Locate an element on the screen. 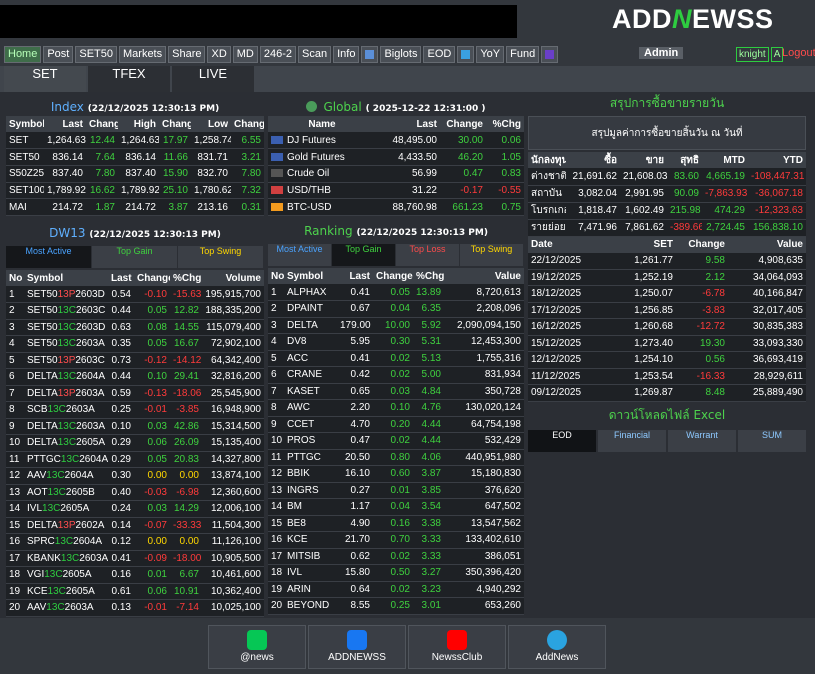  table-cell: 6.67 is located at coordinates (186, 575).